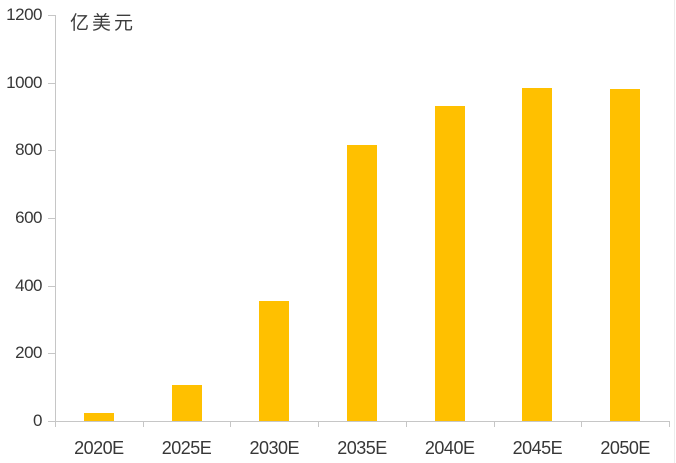 This screenshot has height=463, width=676. Describe the element at coordinates (55, 218) in the screenshot. I see `y-axis-line` at that location.